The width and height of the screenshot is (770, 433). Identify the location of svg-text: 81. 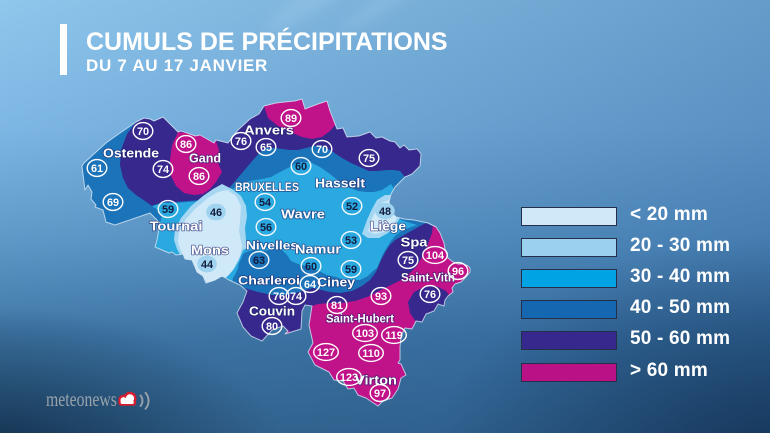
(337, 306).